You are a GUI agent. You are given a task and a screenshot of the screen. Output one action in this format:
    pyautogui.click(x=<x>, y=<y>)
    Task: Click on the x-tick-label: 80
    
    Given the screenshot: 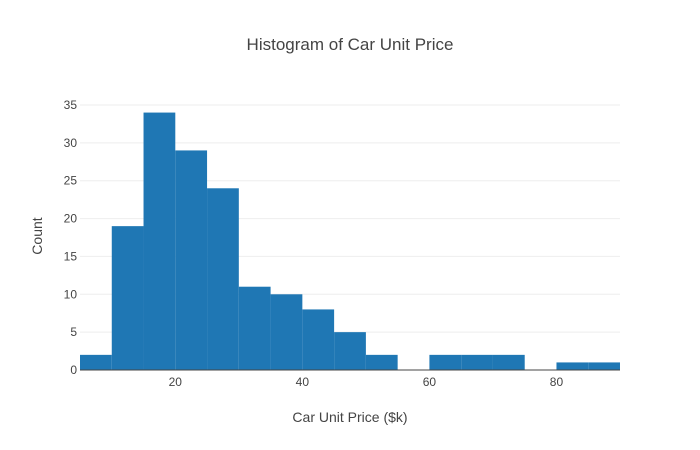 What is the action you would take?
    pyautogui.click(x=557, y=382)
    